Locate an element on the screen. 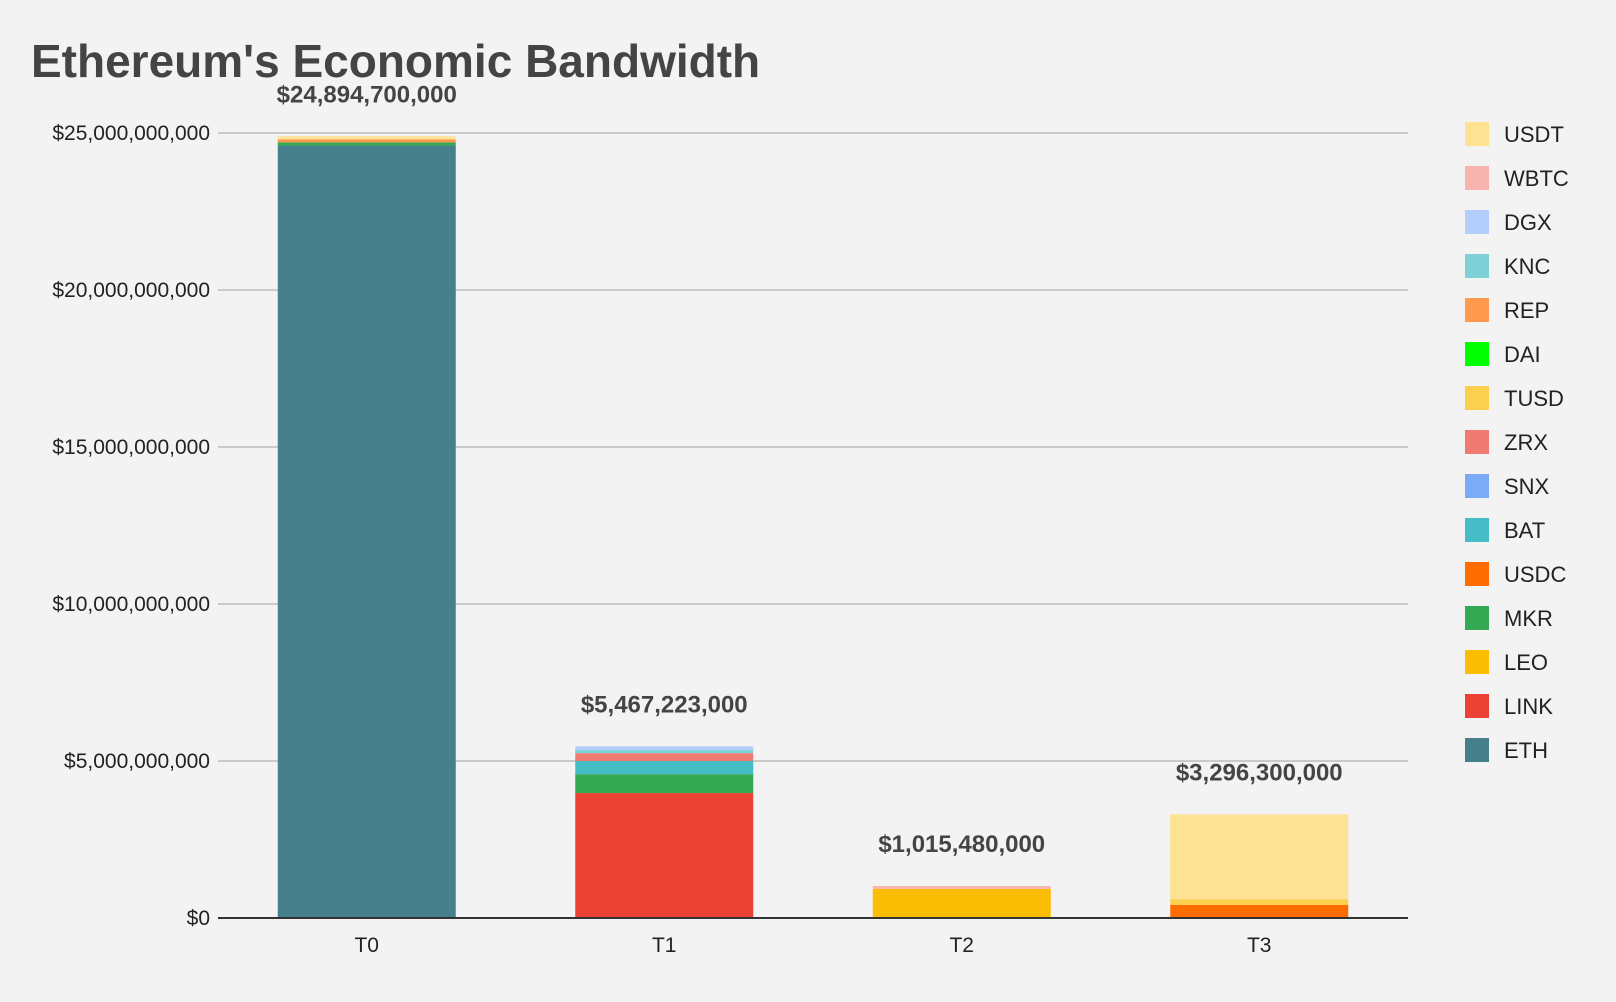 The height and width of the screenshot is (1002, 1616). legend-swatch-wbtc is located at coordinates (1477, 178).